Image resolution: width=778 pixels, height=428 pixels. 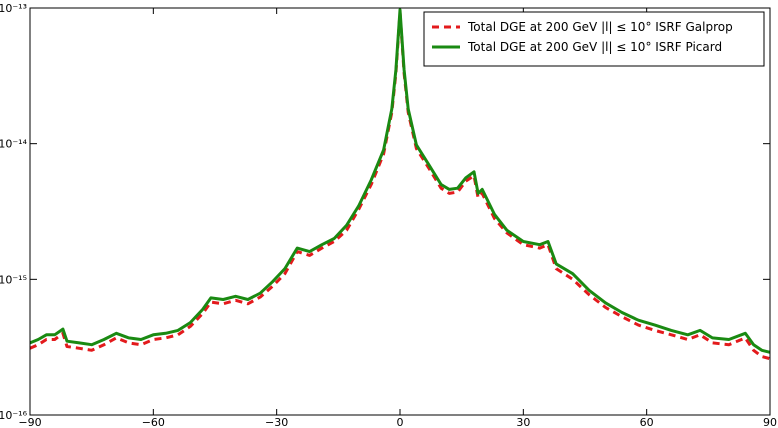 I want to click on y-tick-label: 10⁻¹³, so click(x=13, y=8).